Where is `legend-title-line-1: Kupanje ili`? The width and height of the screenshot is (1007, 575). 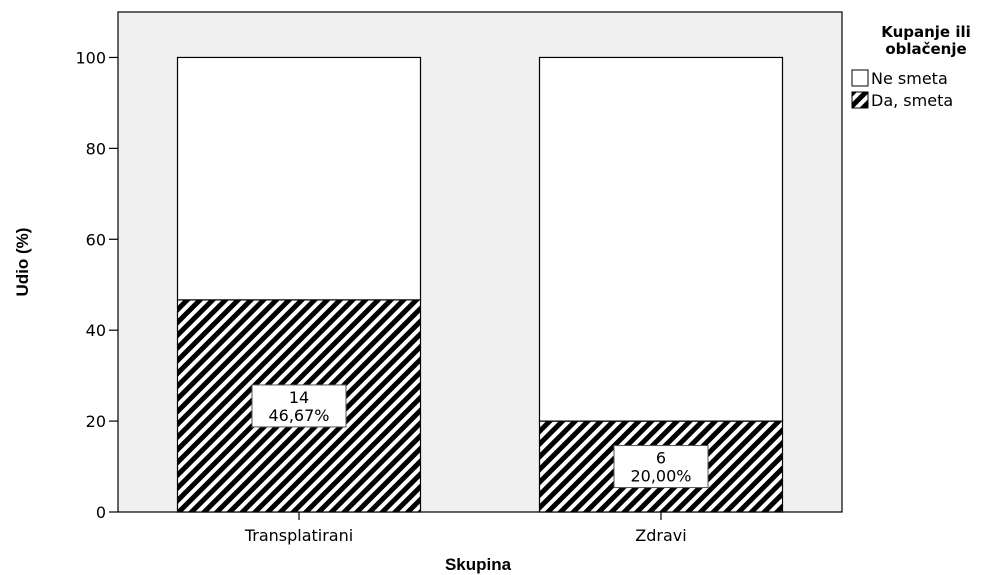
legend-title-line-1: Kupanje ili is located at coordinates (926, 32).